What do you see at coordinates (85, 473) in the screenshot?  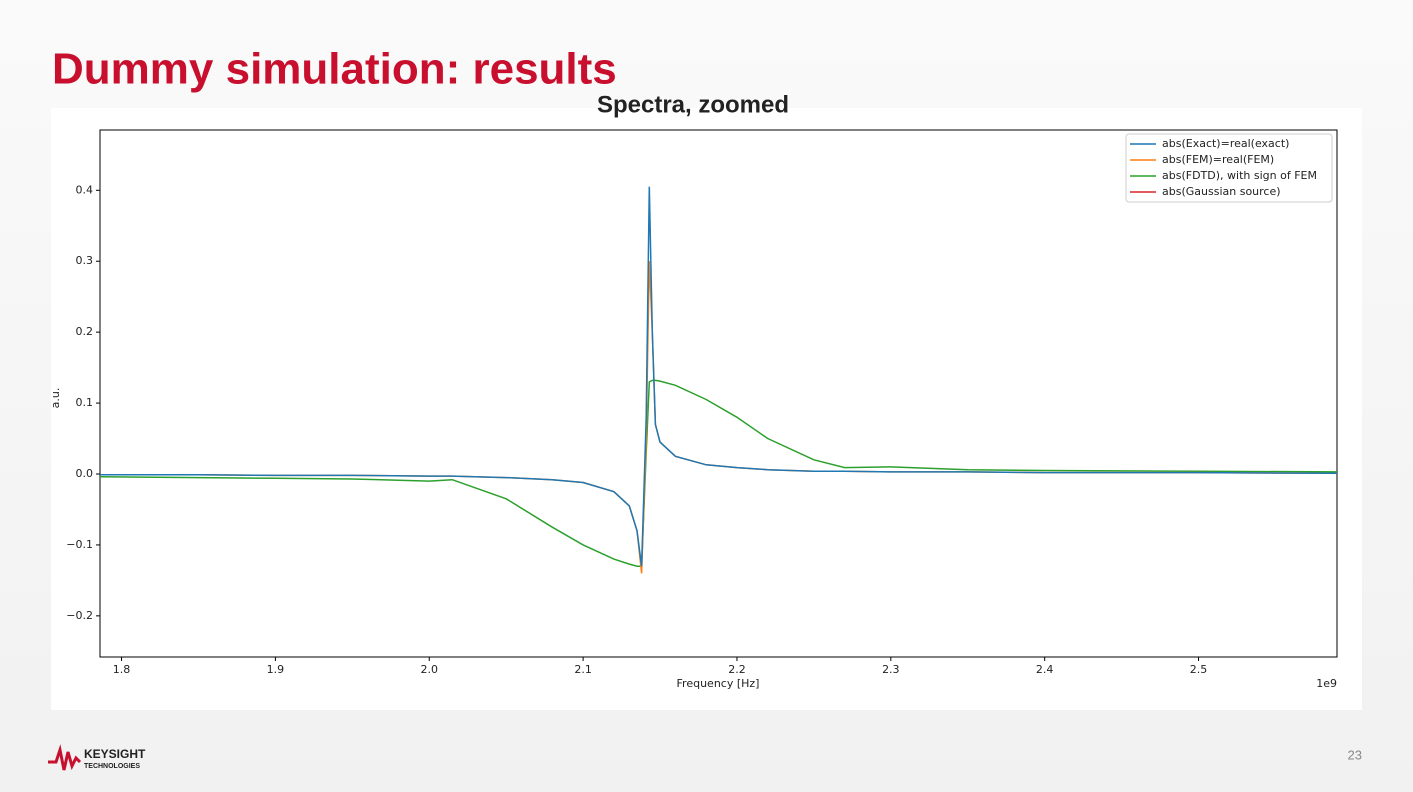 I see `y-tick-label: 0.0` at bounding box center [85, 473].